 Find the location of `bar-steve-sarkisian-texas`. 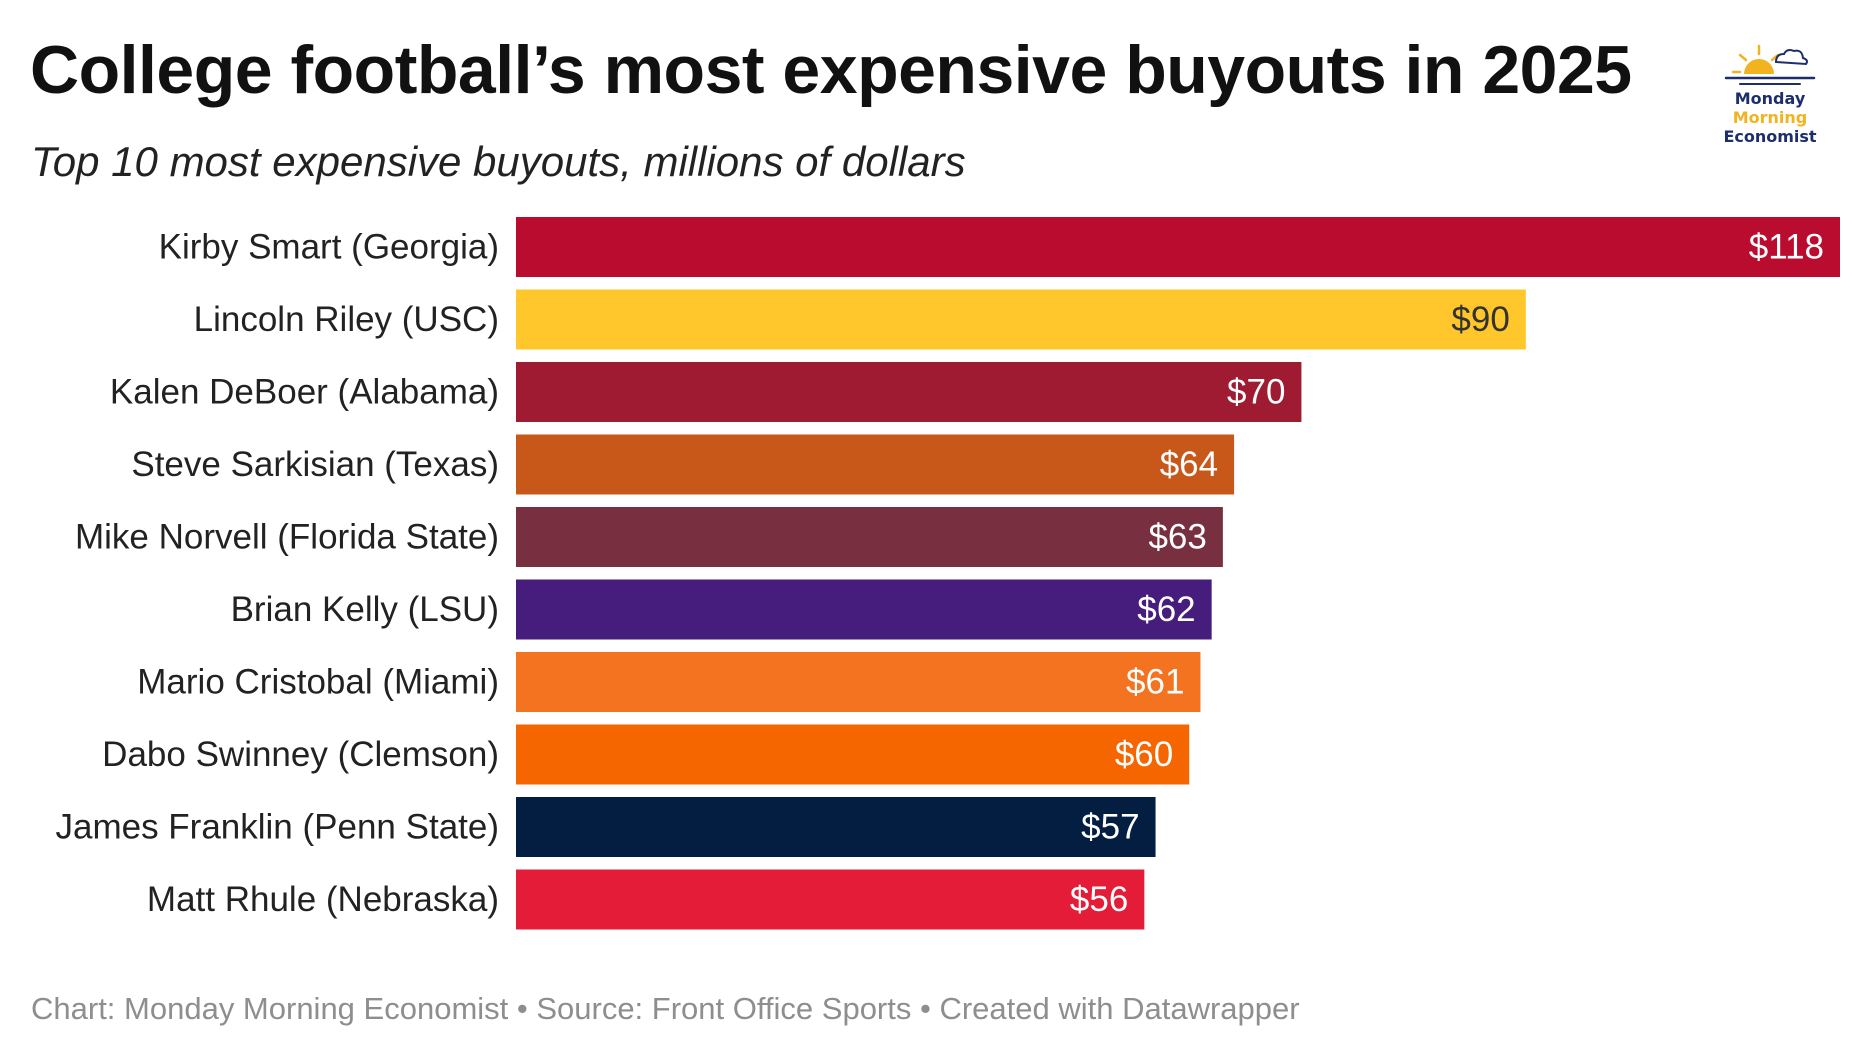

bar-steve-sarkisian-texas is located at coordinates (875, 464).